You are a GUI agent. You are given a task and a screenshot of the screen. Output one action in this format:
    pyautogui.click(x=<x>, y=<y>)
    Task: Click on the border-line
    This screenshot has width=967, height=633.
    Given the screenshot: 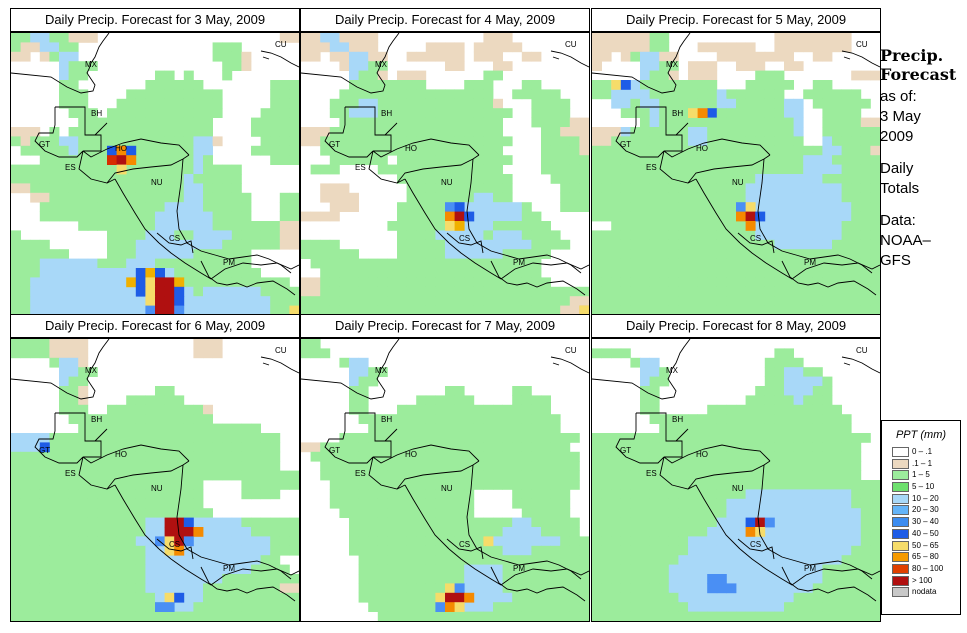 What is the action you would take?
    pyautogui.click(x=60, y=63)
    